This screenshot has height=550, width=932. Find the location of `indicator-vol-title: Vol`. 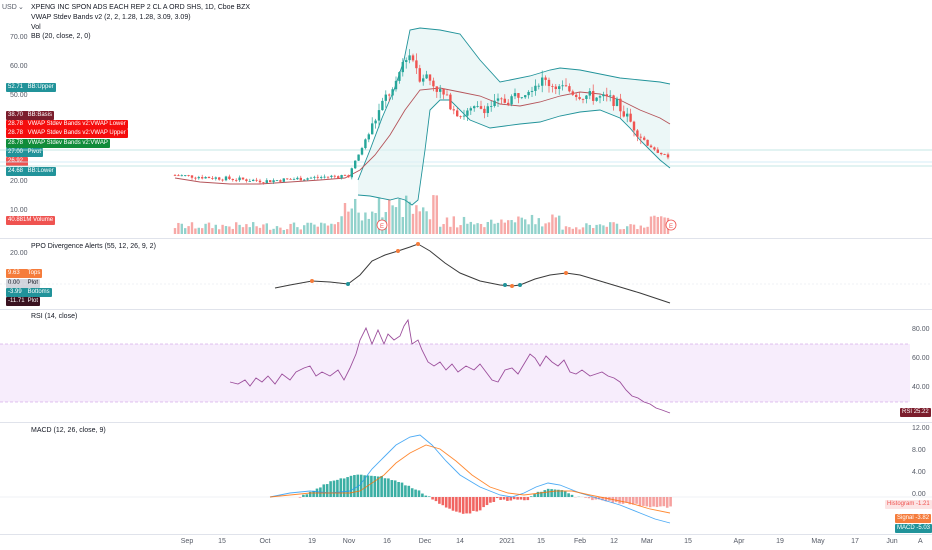

indicator-vol-title: Vol is located at coordinates (36, 27).